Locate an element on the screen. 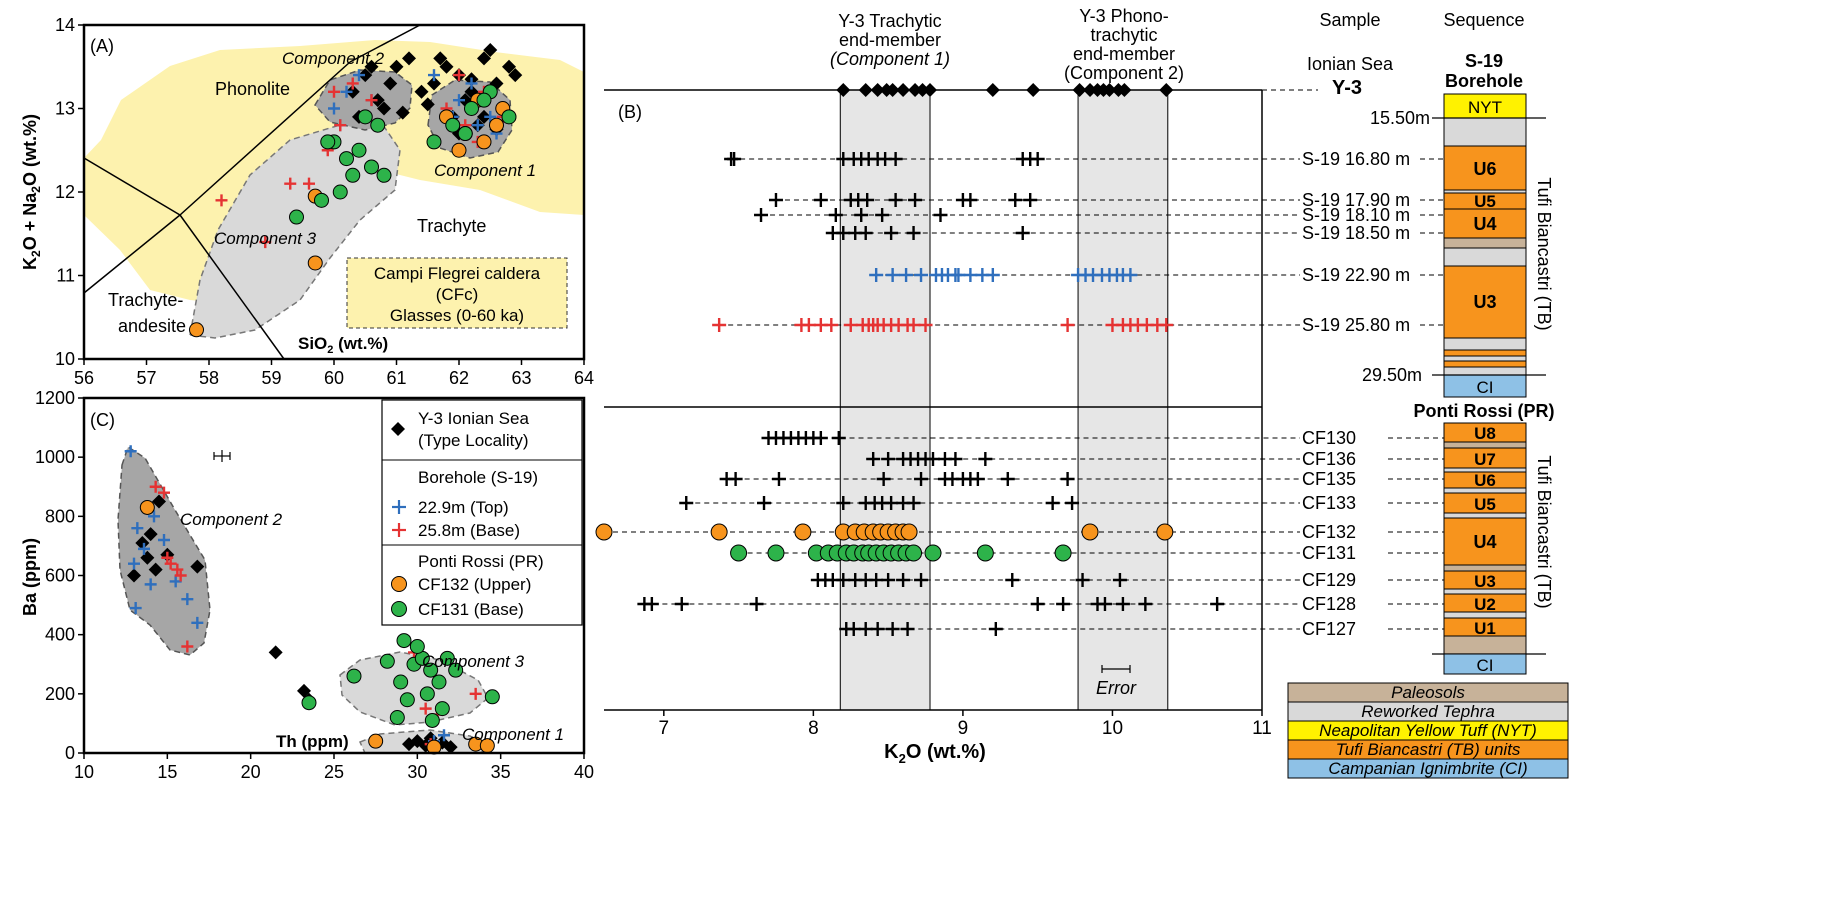 This screenshot has width=1822, height=911. x-tick-label: 57 is located at coordinates (146, 378).